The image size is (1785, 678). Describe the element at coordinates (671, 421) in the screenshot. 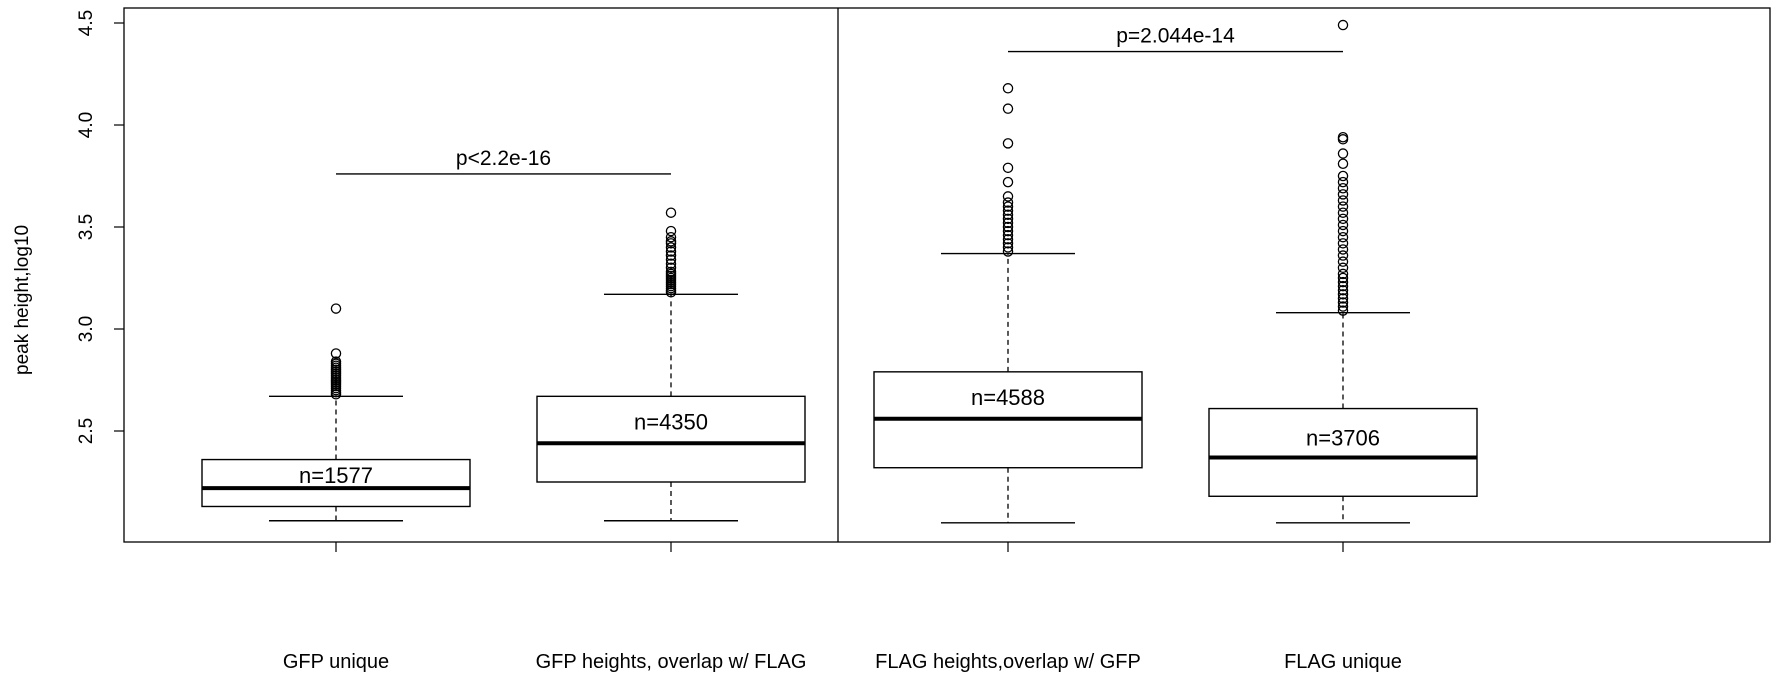

I see `sample-size-label: n=4350` at that location.